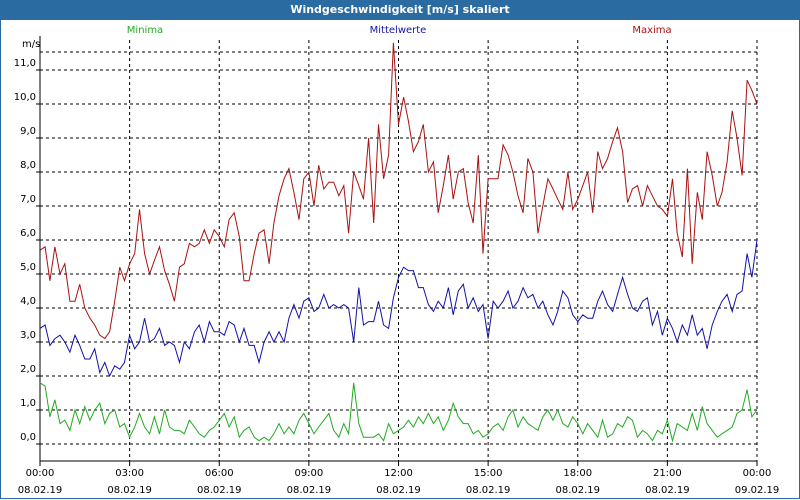  I want to click on x-tick-time-label: 12:00, so click(398, 473).